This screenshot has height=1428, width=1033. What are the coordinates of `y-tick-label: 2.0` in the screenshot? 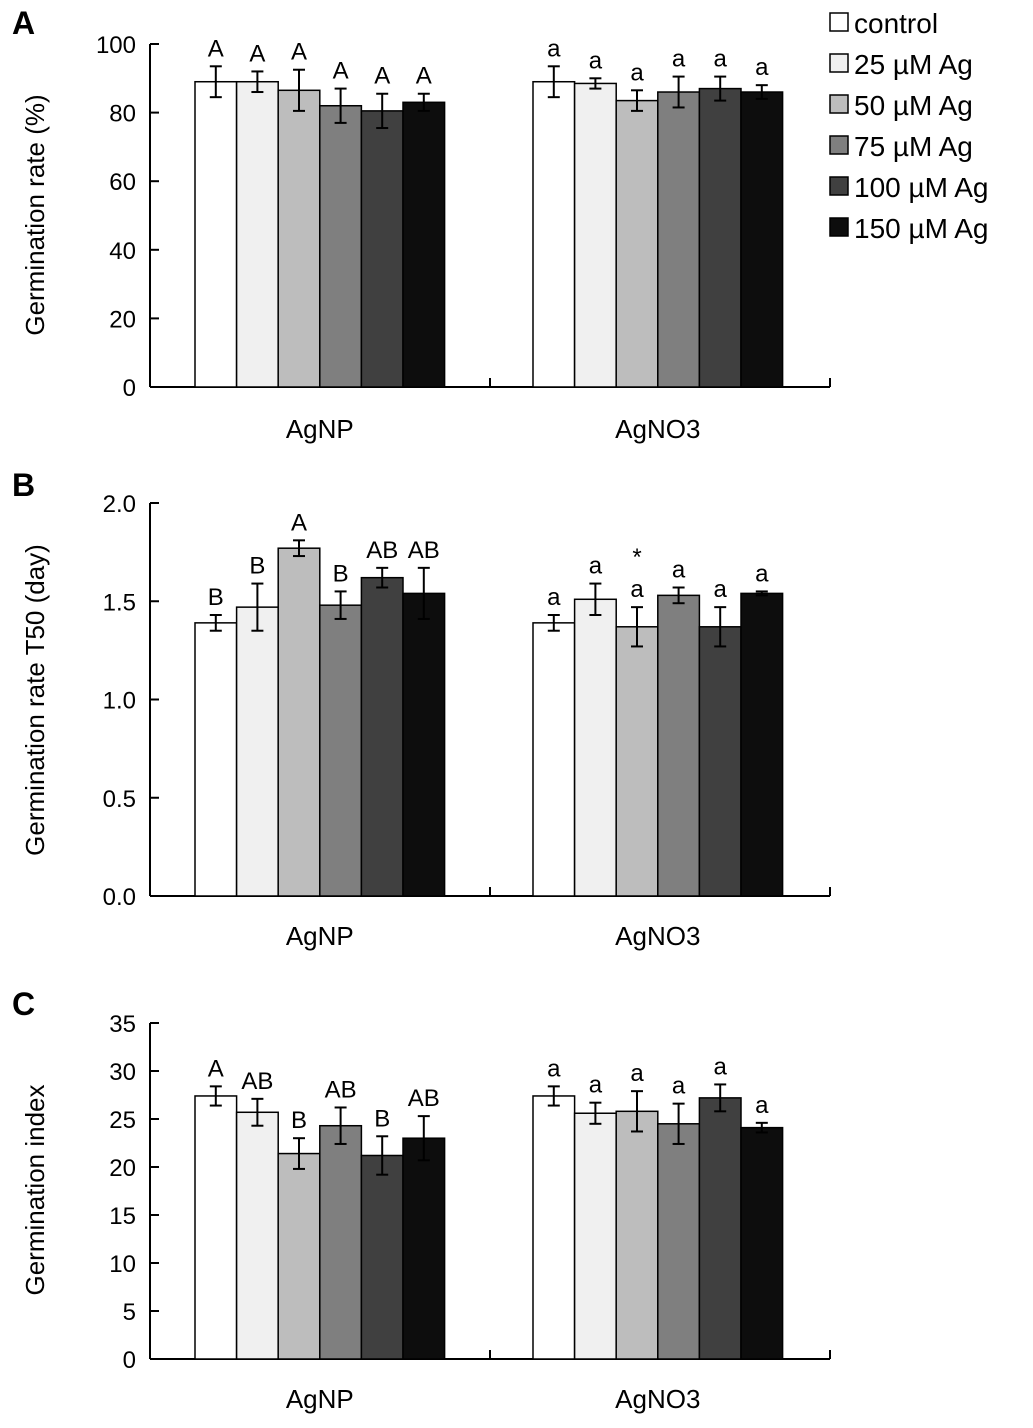 It's located at (119, 504).